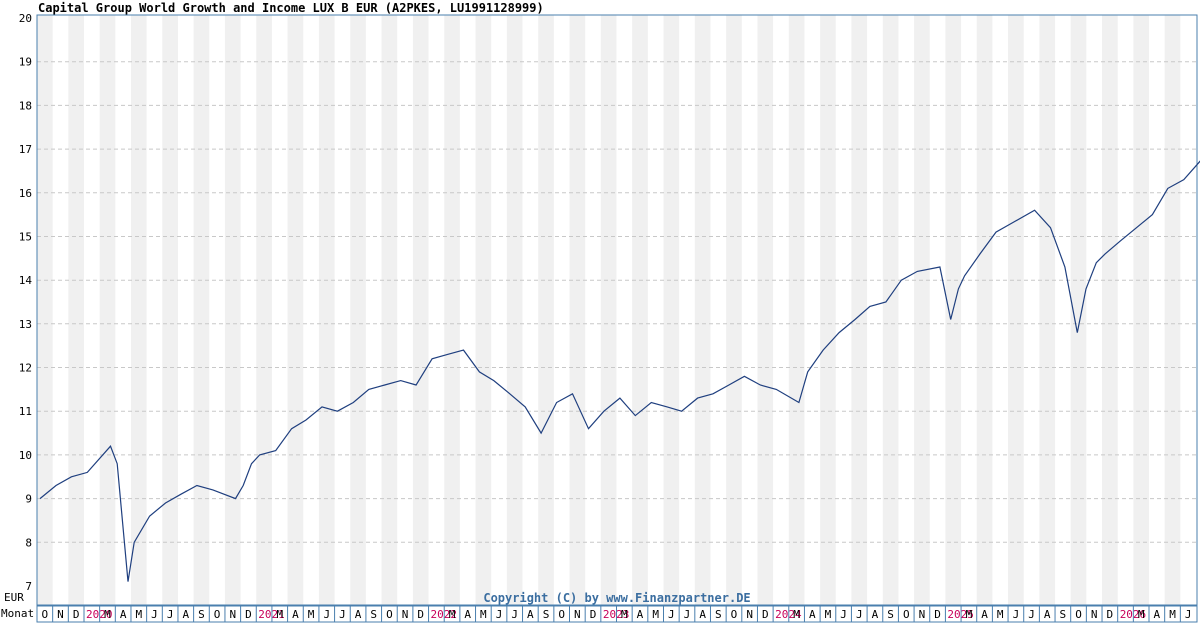 The height and width of the screenshot is (630, 1200). Describe the element at coordinates (25, 368) in the screenshot. I see `y-tick-label: 12` at that location.